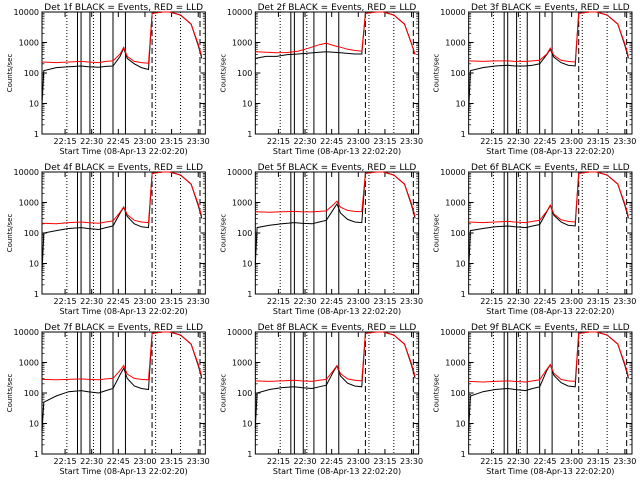 The width and height of the screenshot is (640, 480). Describe the element at coordinates (550, 328) in the screenshot. I see `chart-title: Det 9f BLACK = Events, RED = LLD` at that location.